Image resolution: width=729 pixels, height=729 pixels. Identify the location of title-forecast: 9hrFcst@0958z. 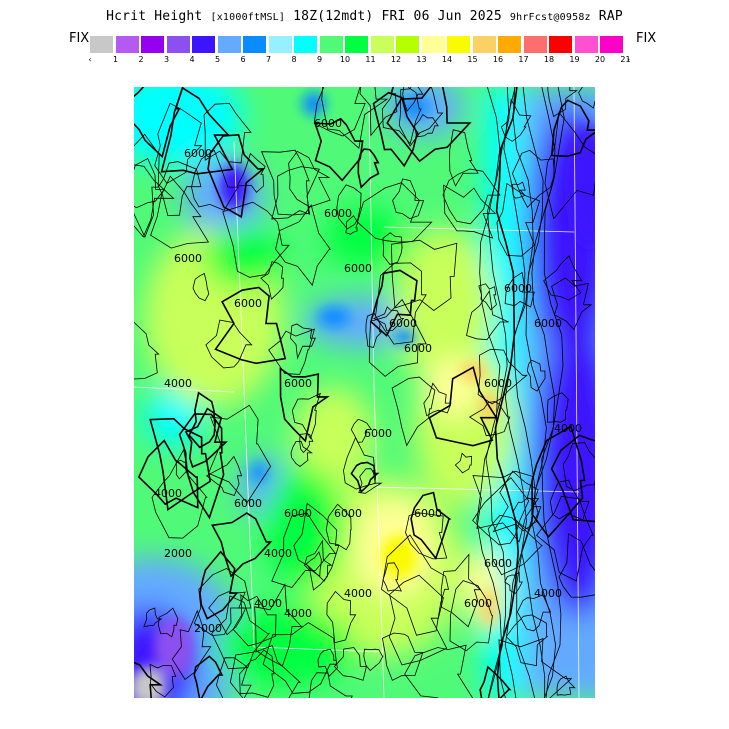
(550, 17).